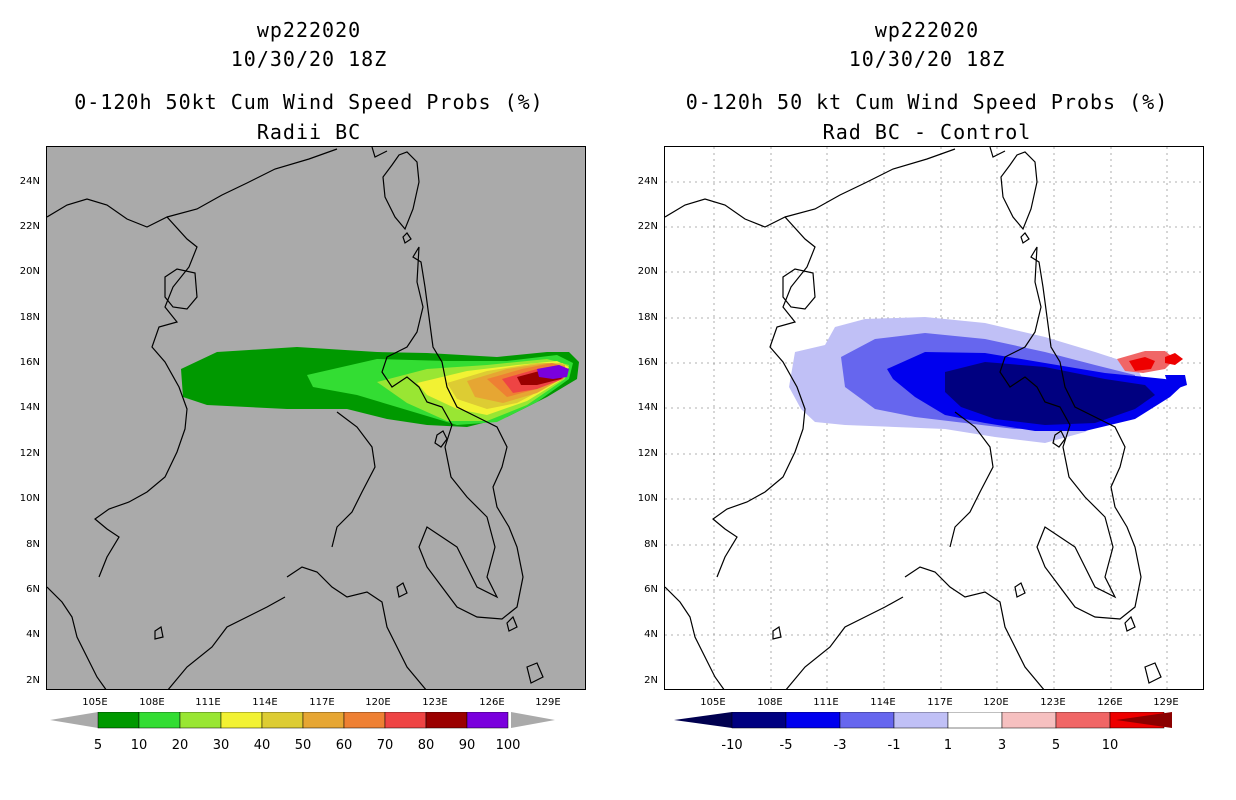 The width and height of the screenshot is (1236, 800). What do you see at coordinates (894, 745) in the screenshot?
I see `colorbar-label: -1` at bounding box center [894, 745].